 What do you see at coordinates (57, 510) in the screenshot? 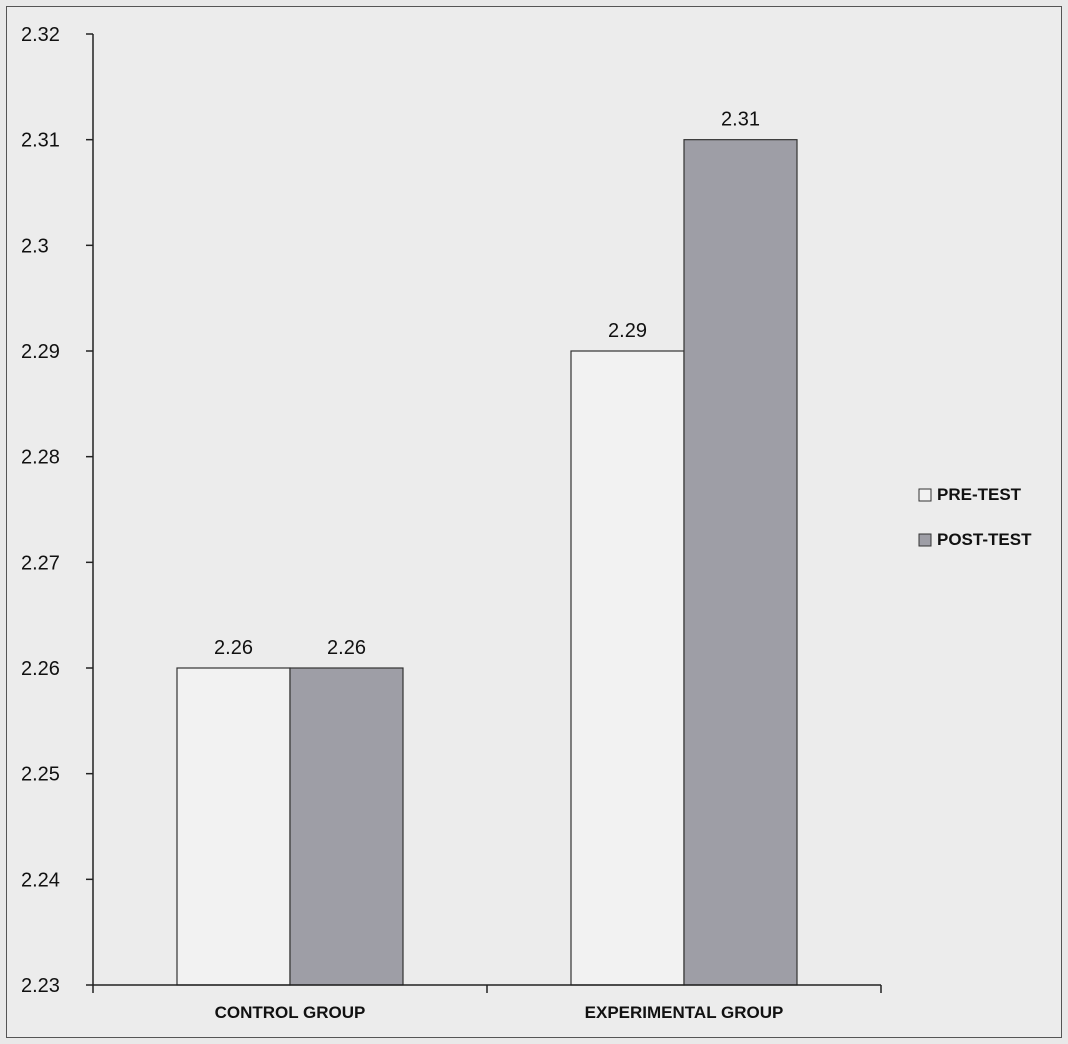
I see `y-axis: 2.23 2.24 2.25 2.26 2.27 2.28 2.29 2.3 2.31 2.32` at bounding box center [57, 510].